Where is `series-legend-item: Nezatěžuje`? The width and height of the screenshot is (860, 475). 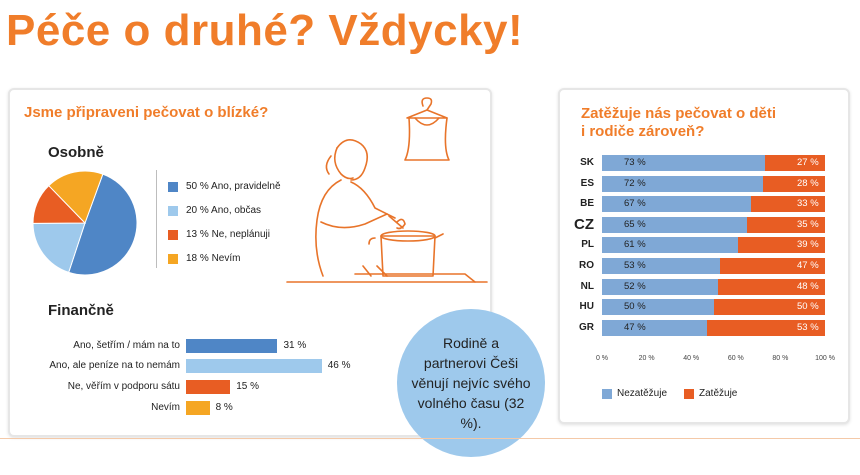 series-legend-item: Nezatěžuje is located at coordinates (634, 393).